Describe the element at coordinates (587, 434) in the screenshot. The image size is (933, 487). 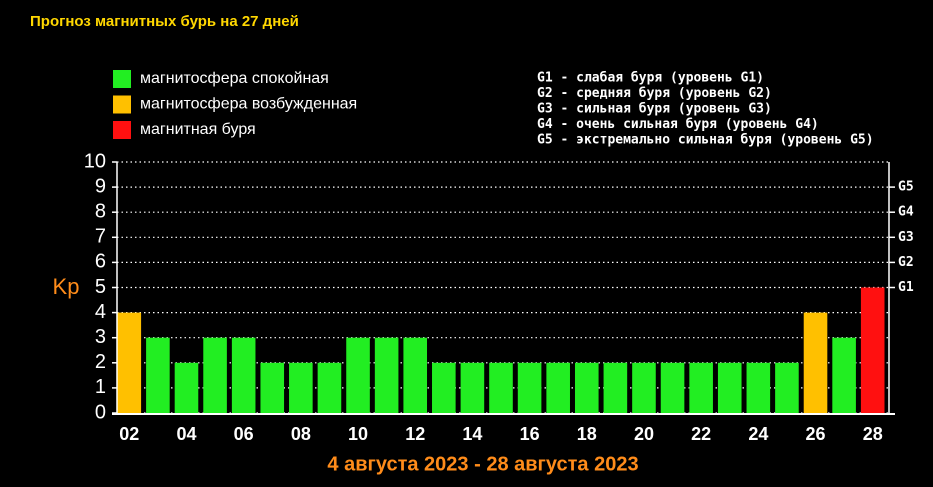
I see `x-tick-label: 18` at that location.